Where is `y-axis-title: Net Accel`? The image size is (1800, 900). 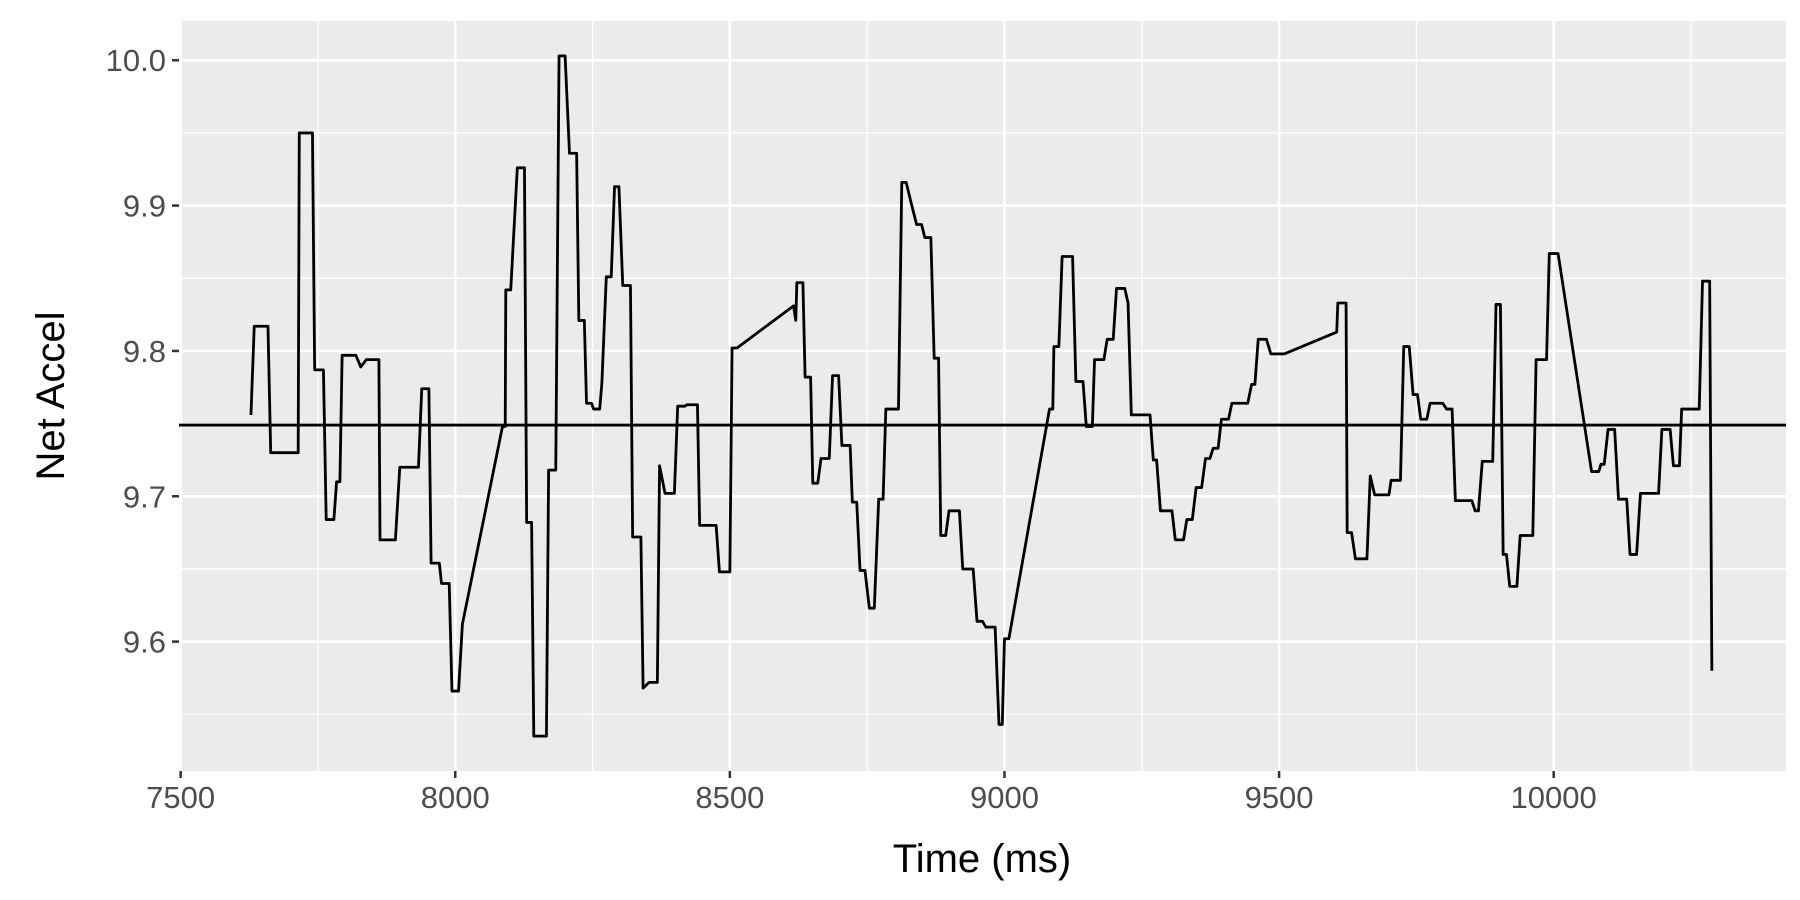
y-axis-title: Net Accel is located at coordinates (51, 396).